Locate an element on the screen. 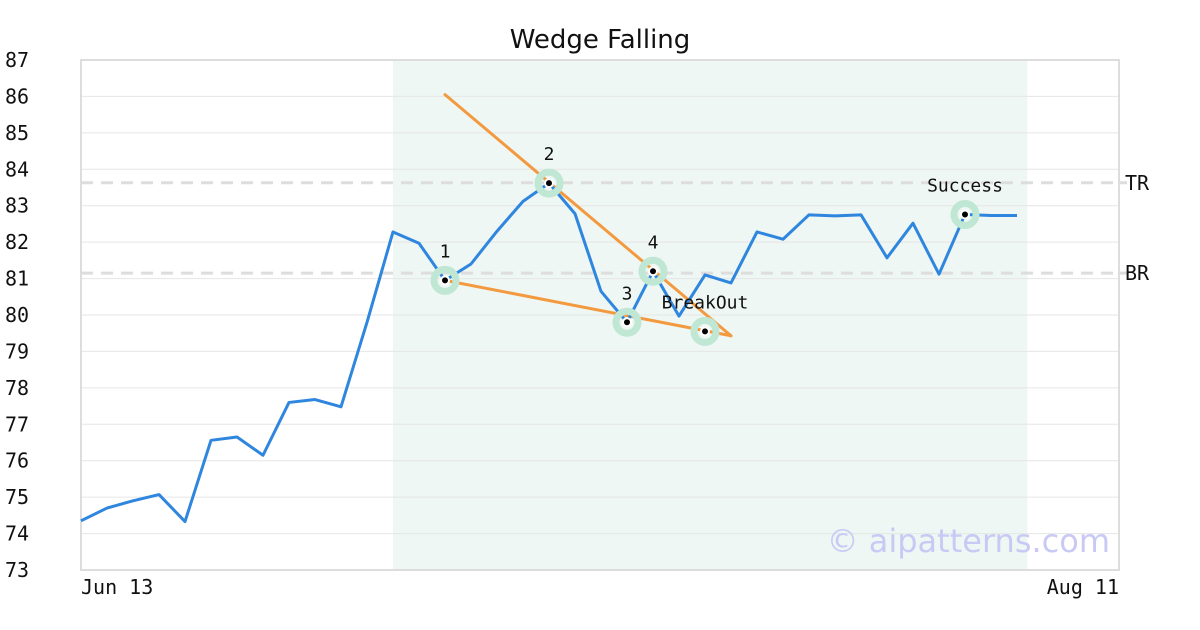 The height and width of the screenshot is (630, 1200). y-tick-label: 81 is located at coordinates (17, 279).